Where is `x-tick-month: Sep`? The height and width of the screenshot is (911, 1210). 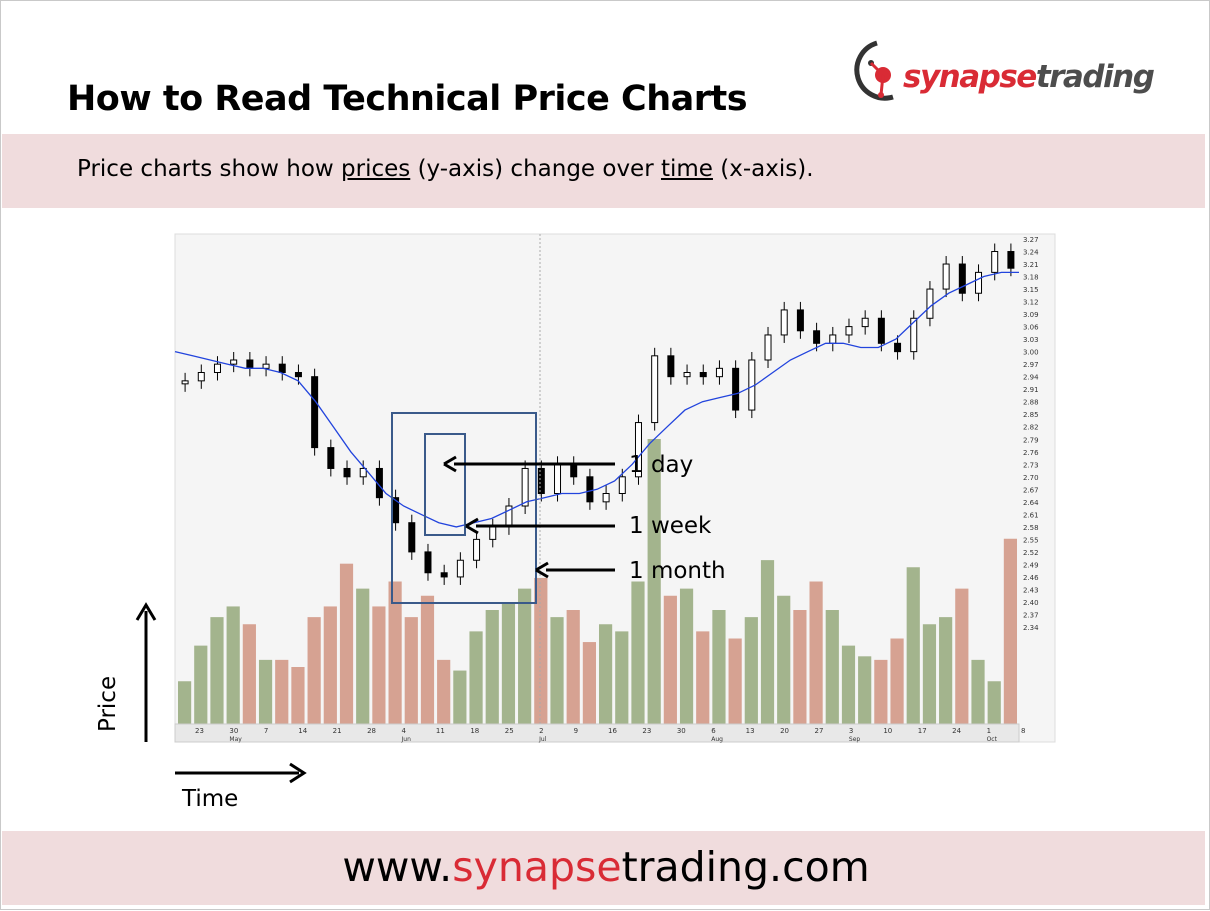 x-tick-month: Sep is located at coordinates (855, 739).